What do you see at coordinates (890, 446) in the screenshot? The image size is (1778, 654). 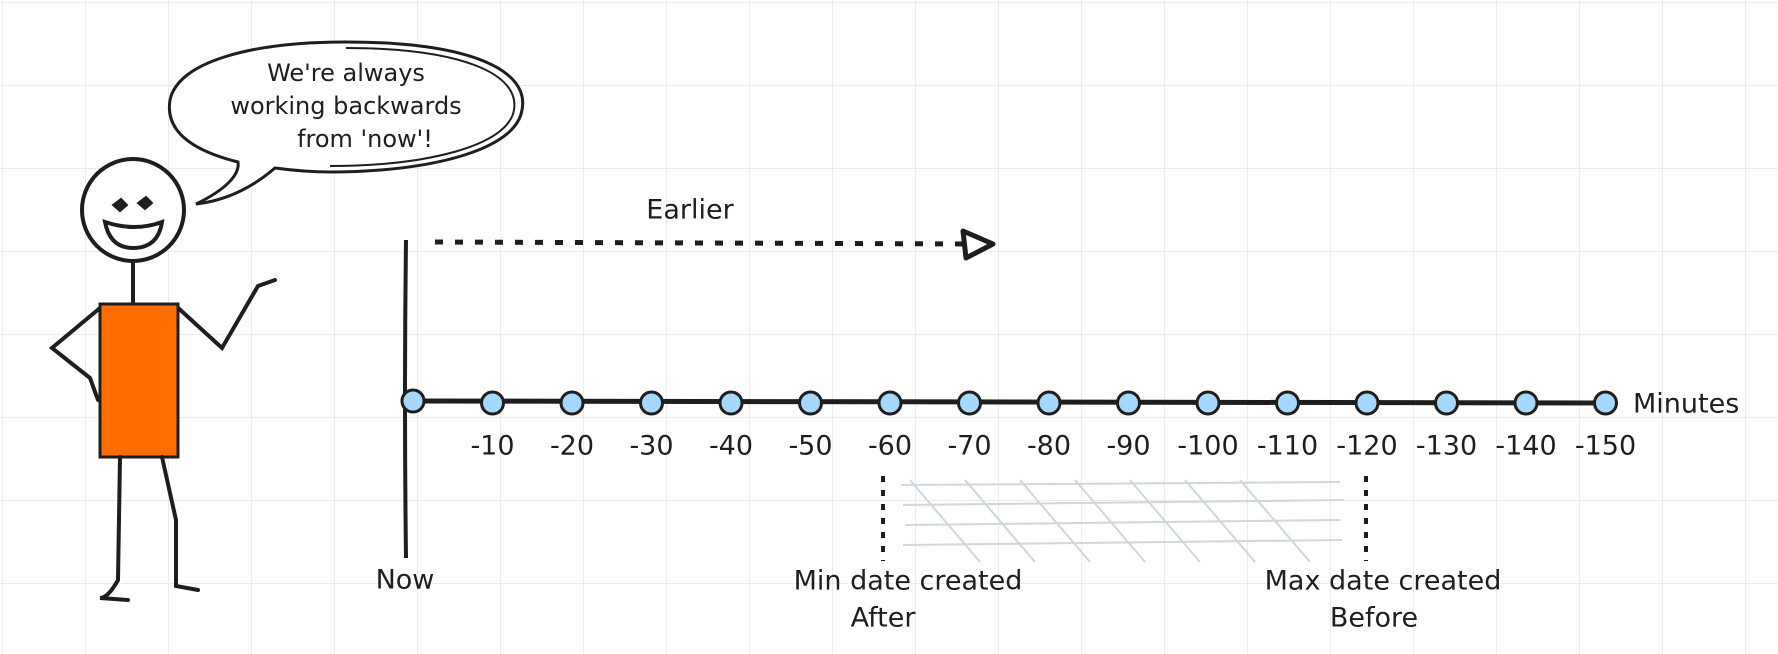 I see `tick-label: -60` at bounding box center [890, 446].